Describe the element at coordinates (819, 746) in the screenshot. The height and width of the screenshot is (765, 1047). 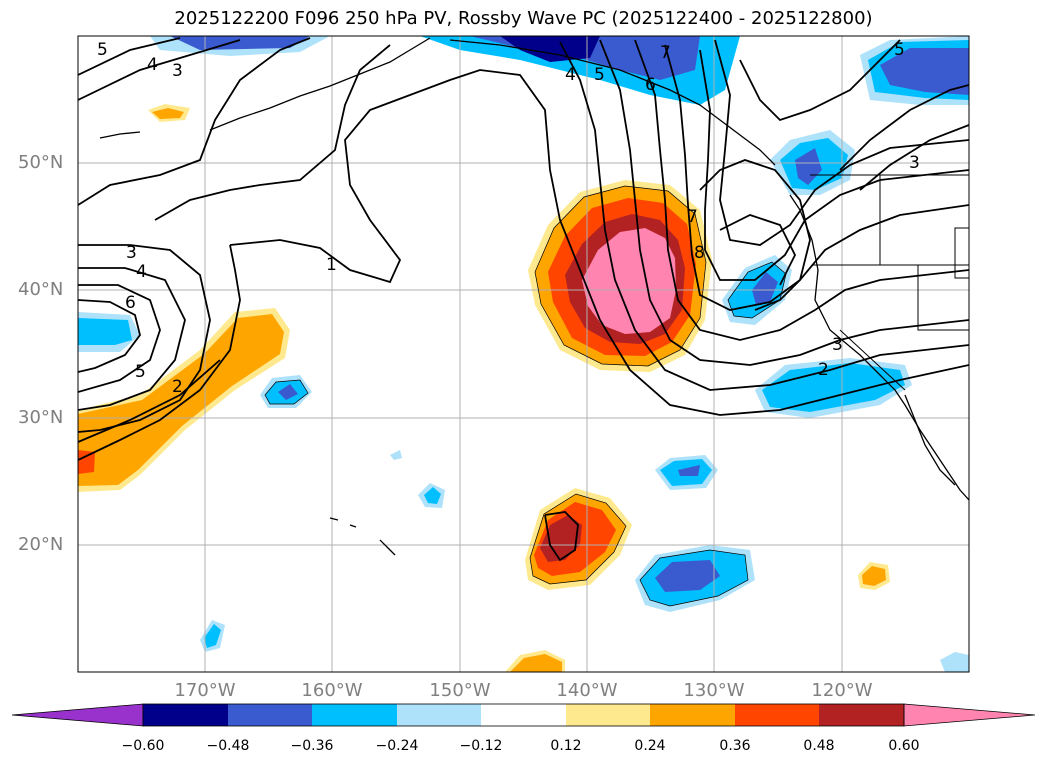
I see `colorbar-tick: 0.48` at that location.